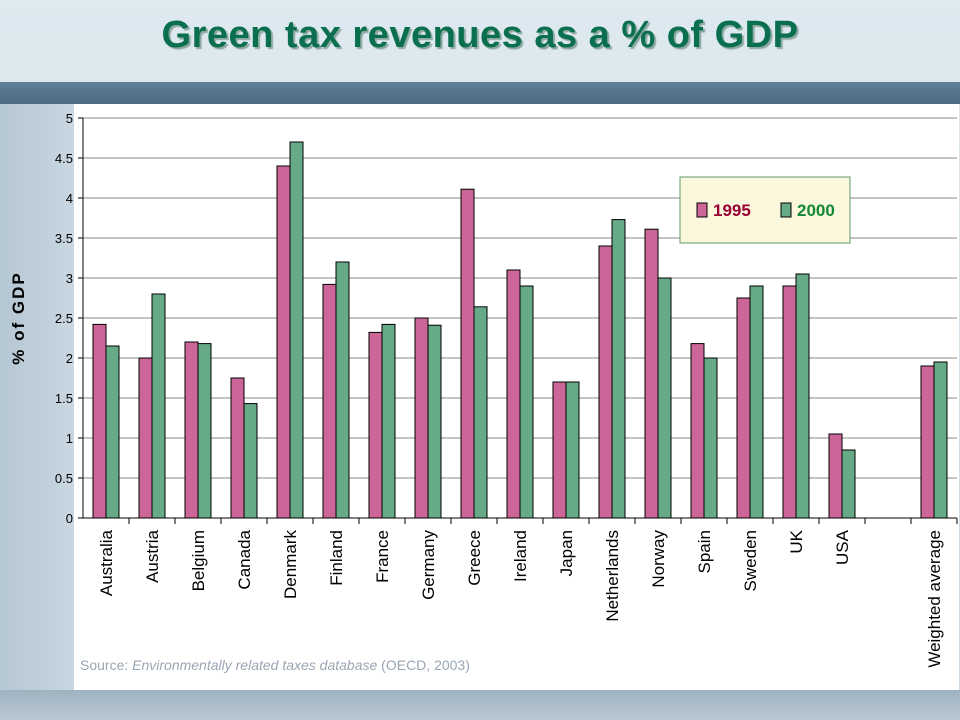  Describe the element at coordinates (99, 421) in the screenshot. I see `bar-1995-australia` at that location.